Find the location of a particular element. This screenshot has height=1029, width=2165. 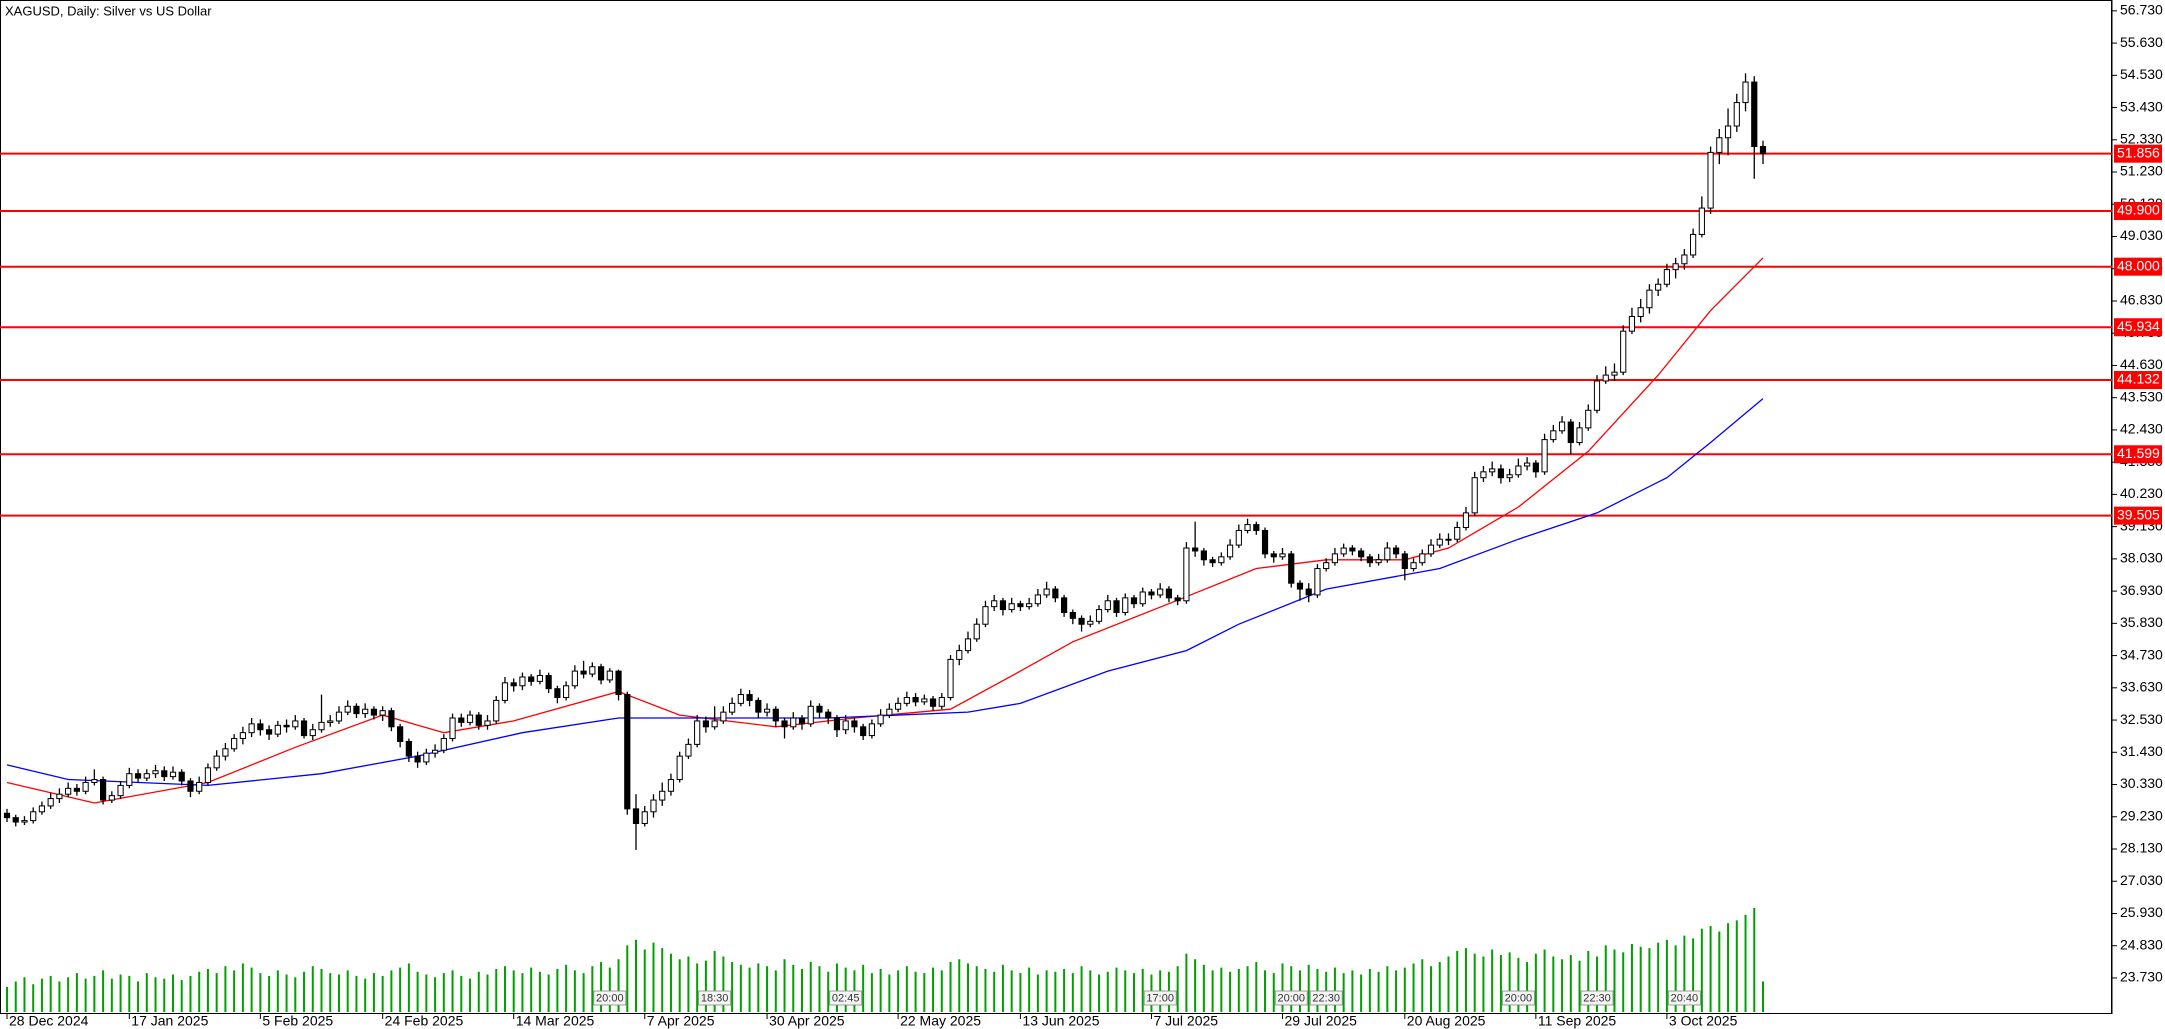

event-label: 20:00 is located at coordinates (1519, 998).